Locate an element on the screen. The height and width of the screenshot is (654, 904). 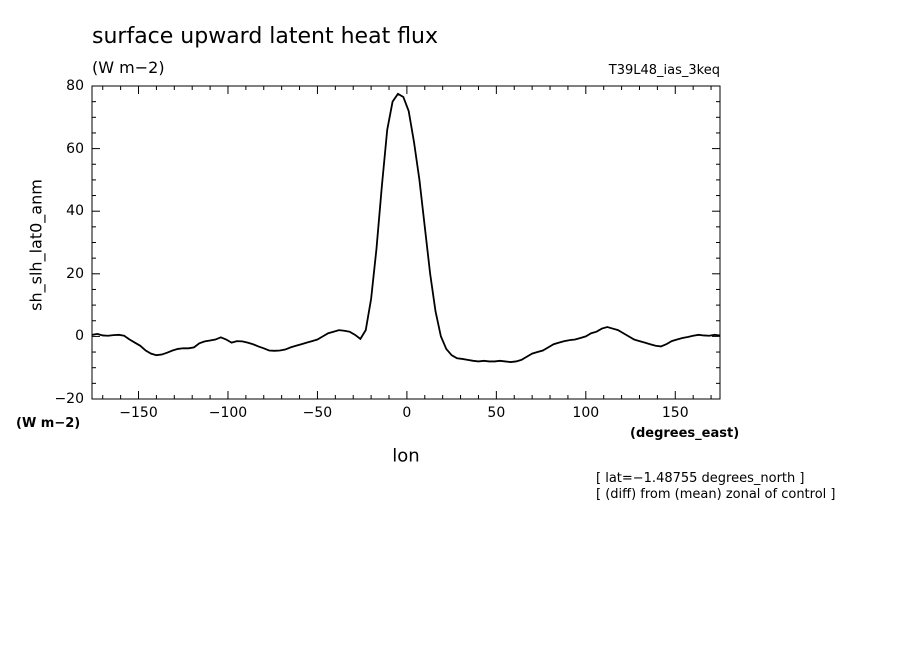
experiment-label: T39L48_ias_3keq is located at coordinates (664, 70).